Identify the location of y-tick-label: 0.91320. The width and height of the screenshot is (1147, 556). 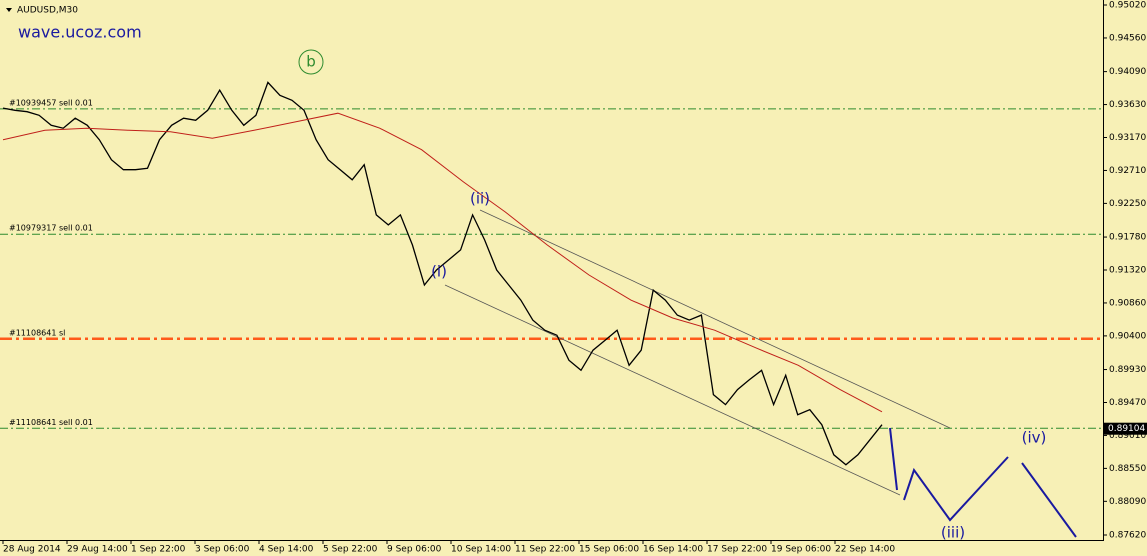
(1127, 271).